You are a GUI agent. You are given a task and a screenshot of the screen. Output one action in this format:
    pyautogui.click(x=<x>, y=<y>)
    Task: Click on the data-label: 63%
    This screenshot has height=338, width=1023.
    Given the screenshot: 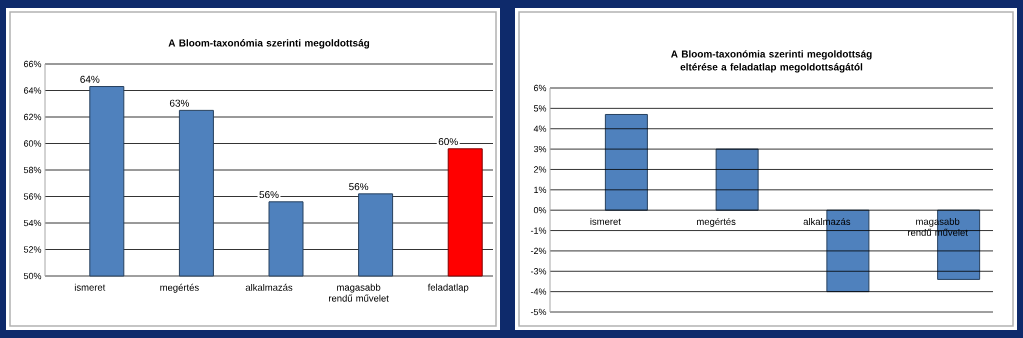 What is the action you would take?
    pyautogui.click(x=179, y=103)
    